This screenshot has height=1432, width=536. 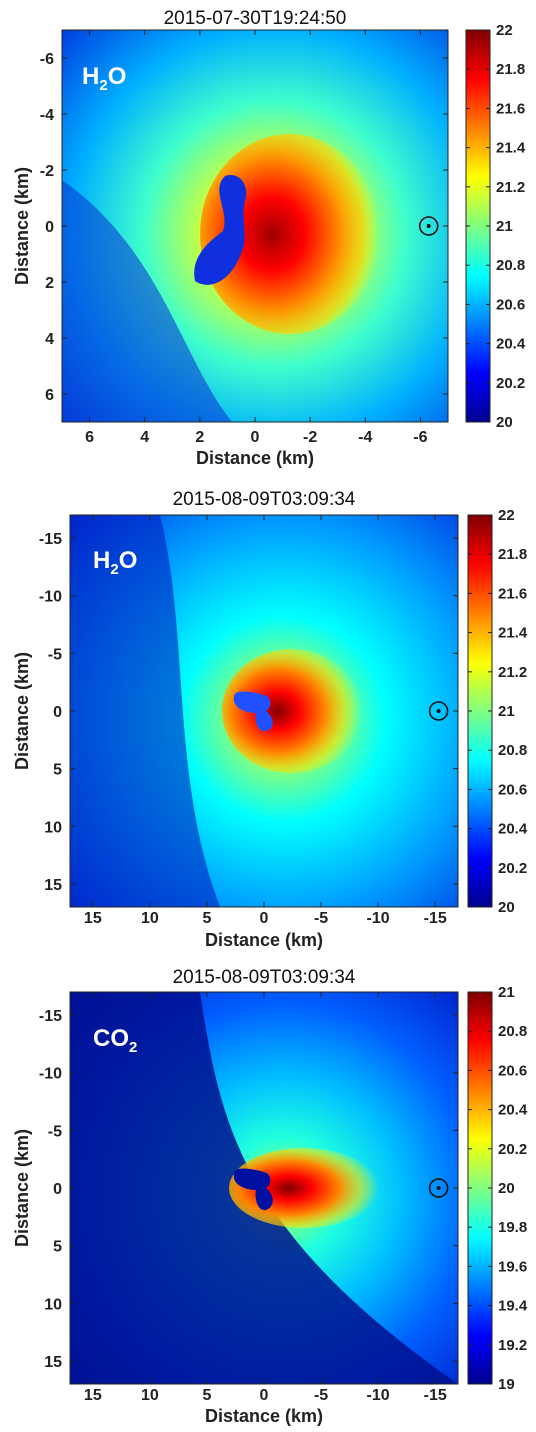 I want to click on x-tick-label: 6, so click(x=89, y=437).